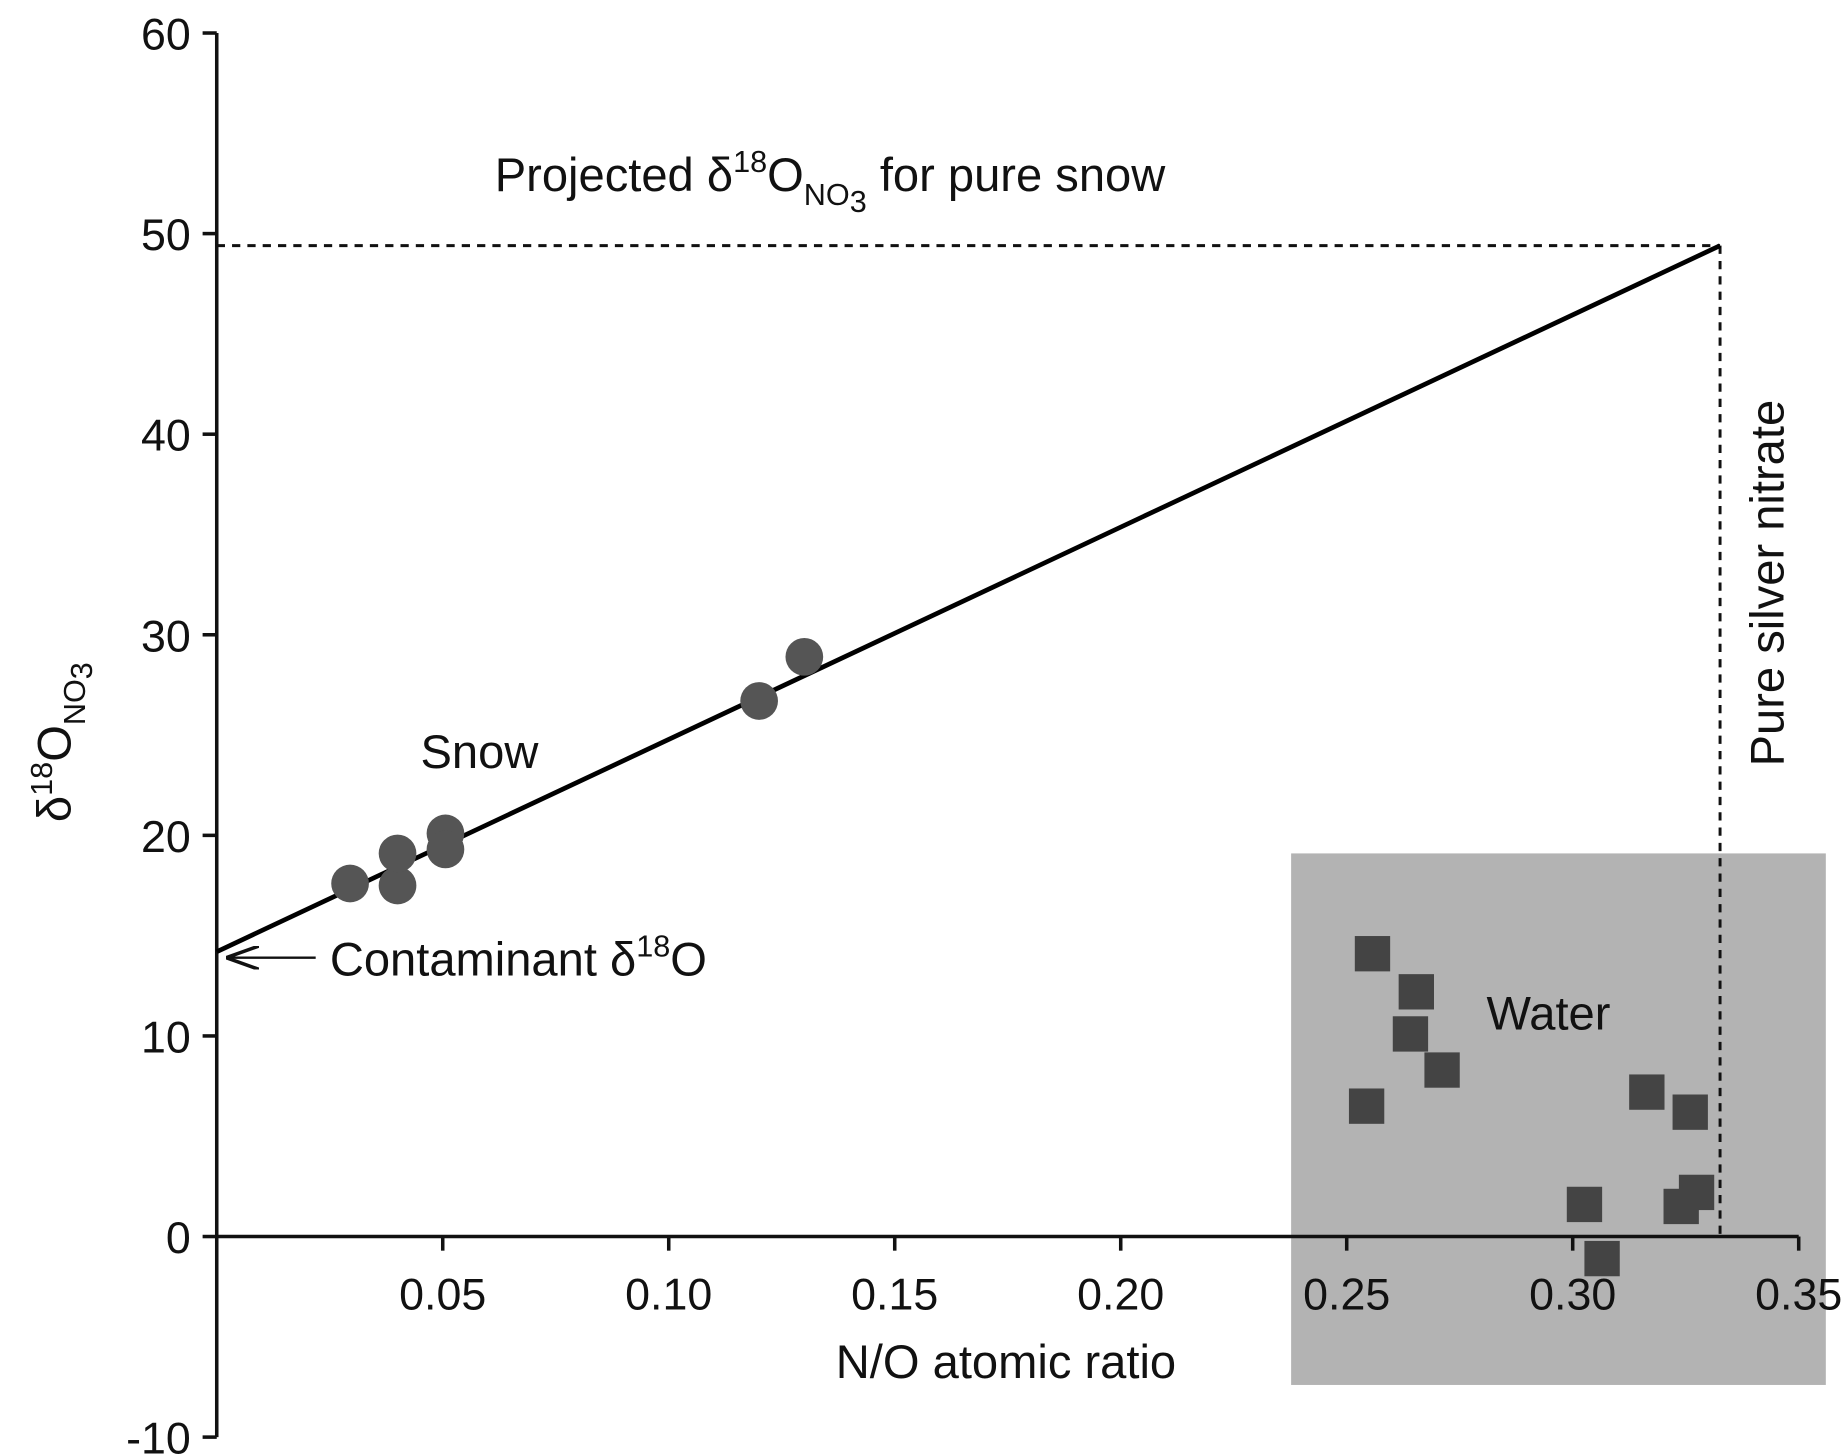 Image resolution: width=1847 pixels, height=1456 pixels. I want to click on projected-label: Projected δ18ONO3 for pure snow, so click(830, 182).